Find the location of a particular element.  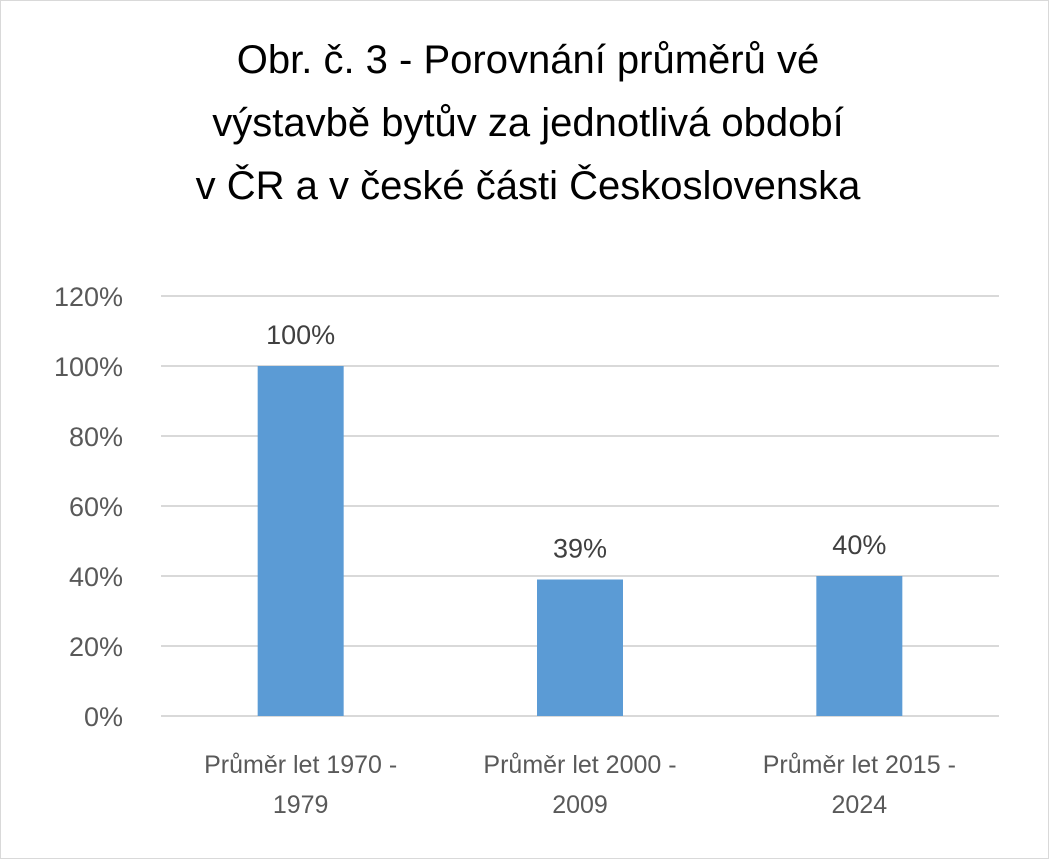

y-tick-label: 20% is located at coordinates (96, 647).